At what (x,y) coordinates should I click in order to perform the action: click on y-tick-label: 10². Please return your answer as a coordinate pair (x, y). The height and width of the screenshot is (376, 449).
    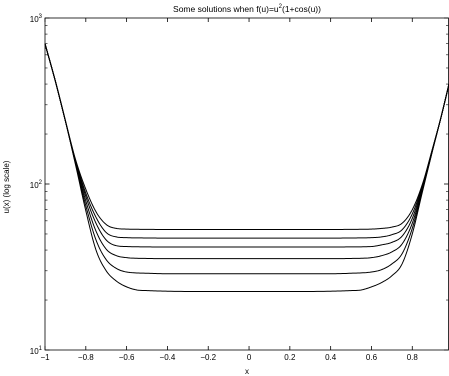
    Looking at the image, I should click on (36, 185).